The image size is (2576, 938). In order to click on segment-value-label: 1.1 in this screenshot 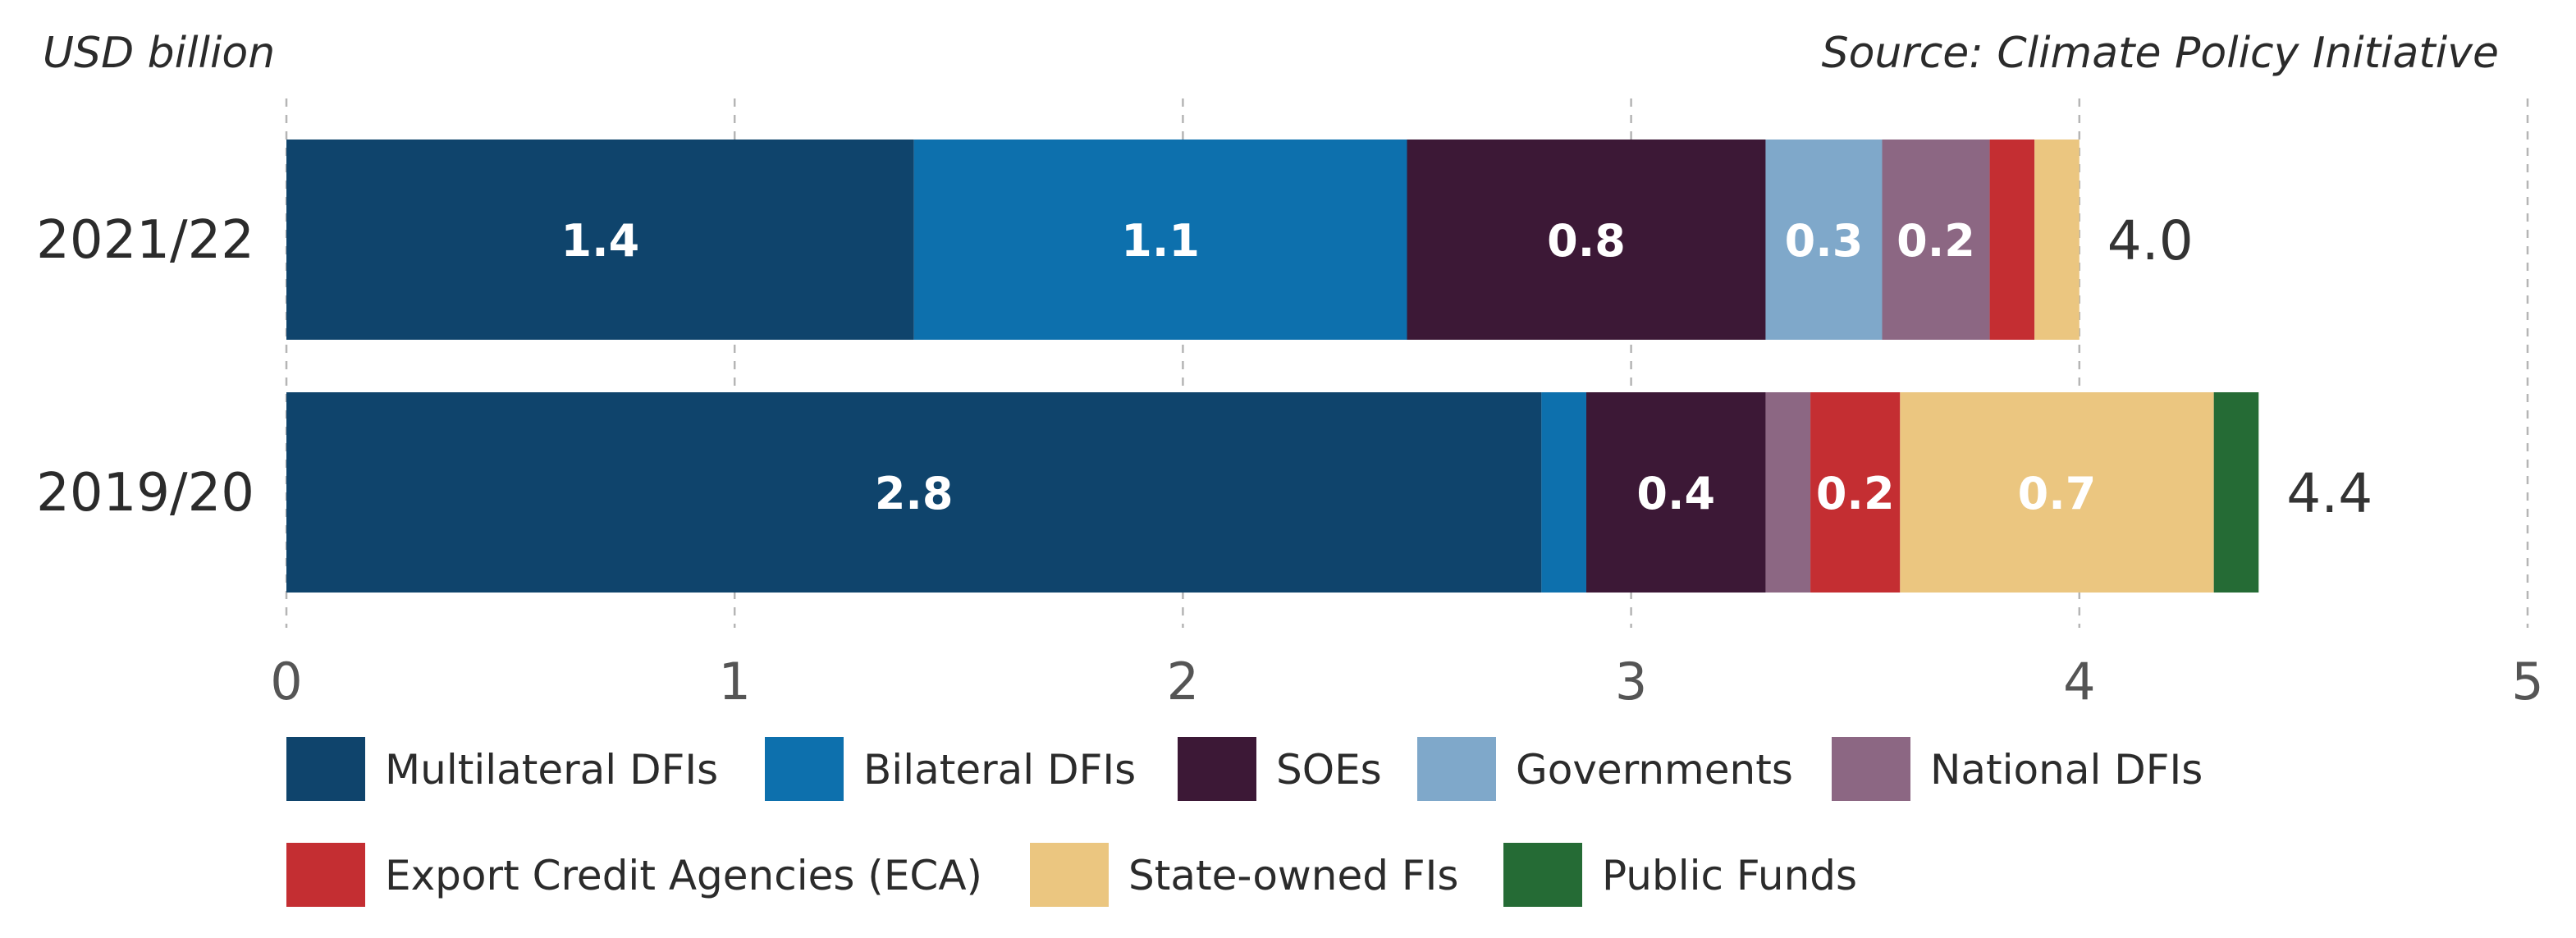, I will do `click(1160, 241)`.